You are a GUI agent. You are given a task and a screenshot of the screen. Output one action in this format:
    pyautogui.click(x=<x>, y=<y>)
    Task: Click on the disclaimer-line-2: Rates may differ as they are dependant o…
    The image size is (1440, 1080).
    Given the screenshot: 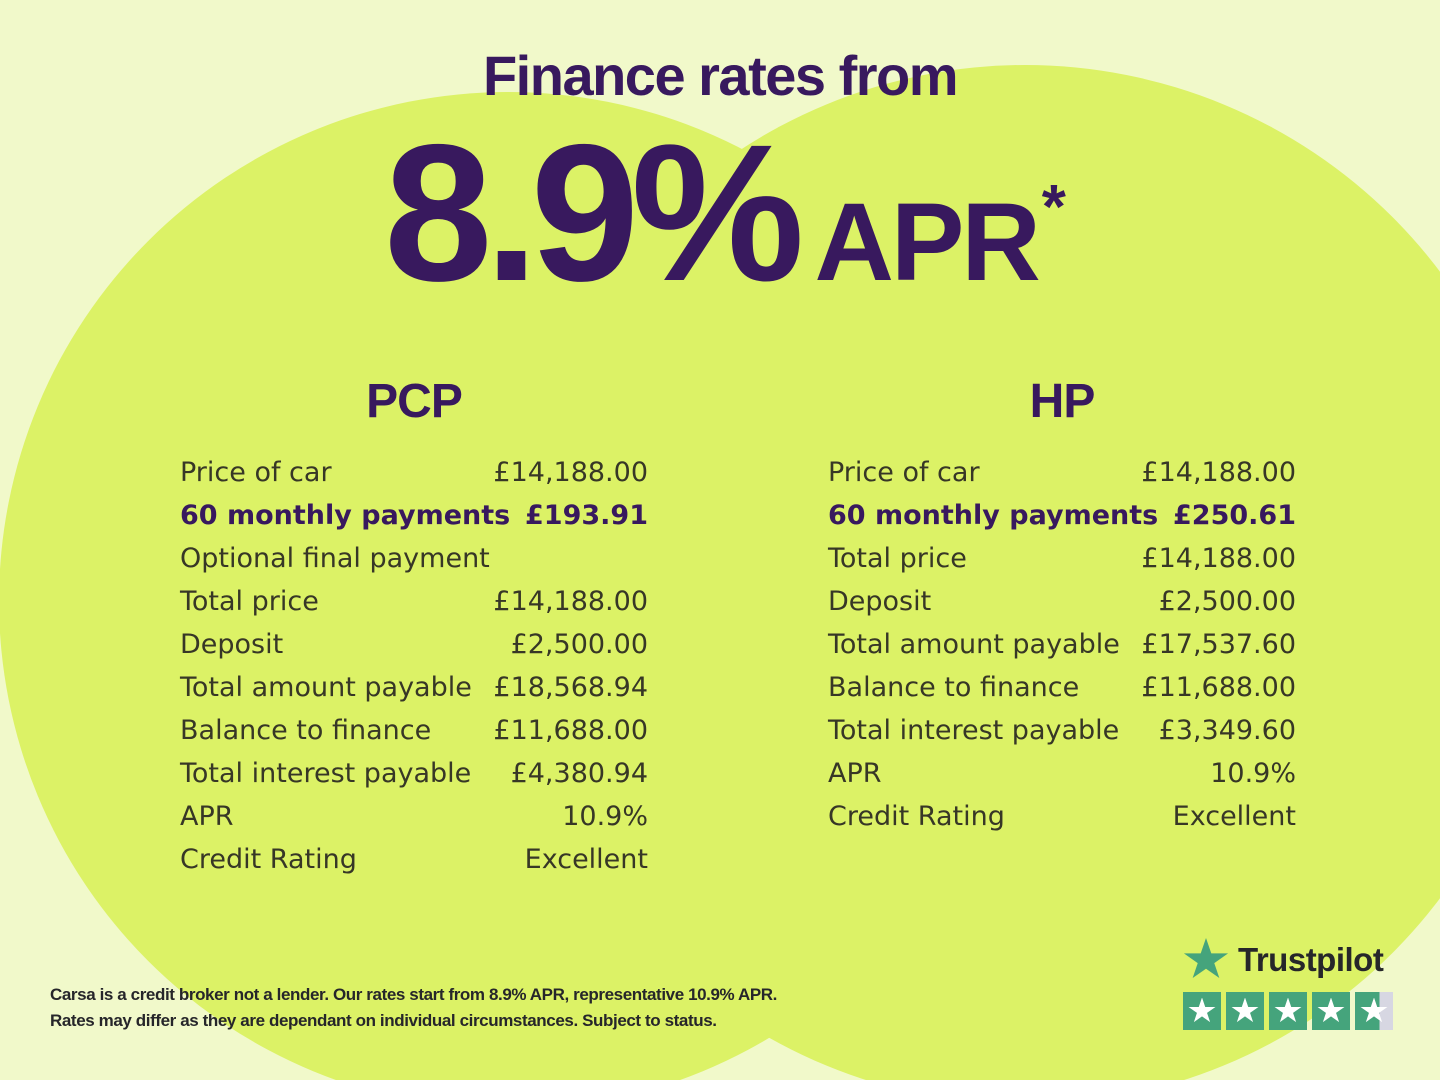 What is the action you would take?
    pyautogui.click(x=383, y=1020)
    